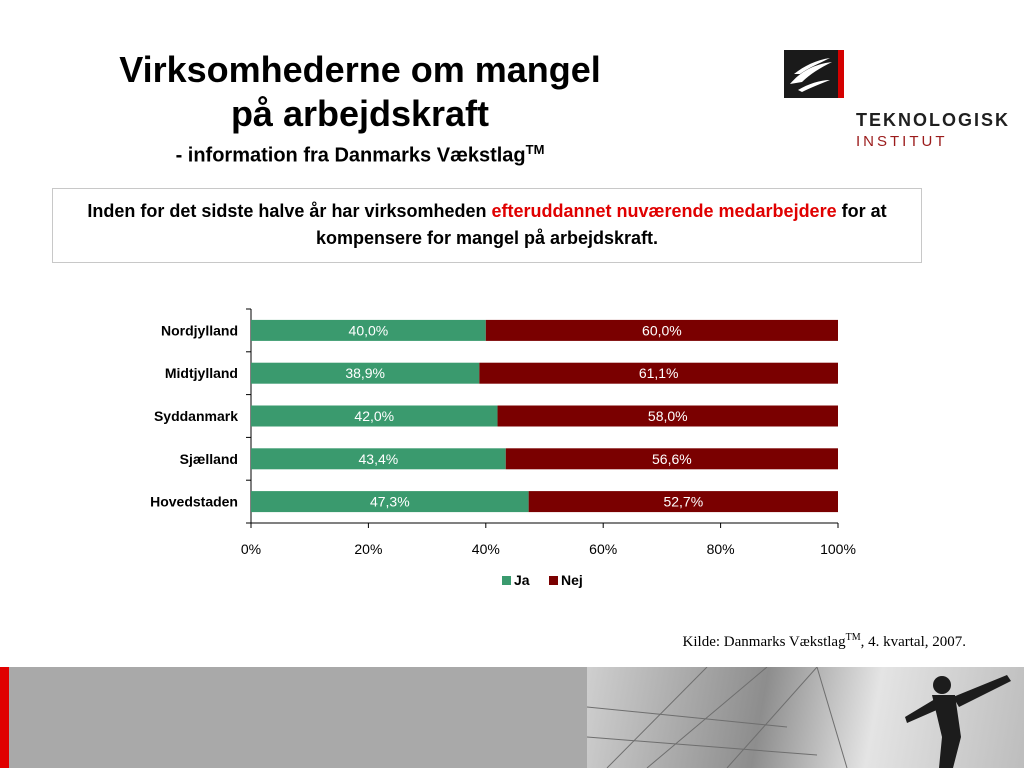 This screenshot has width=1024, height=768. I want to click on category-label: Nordjylland, so click(199, 330).